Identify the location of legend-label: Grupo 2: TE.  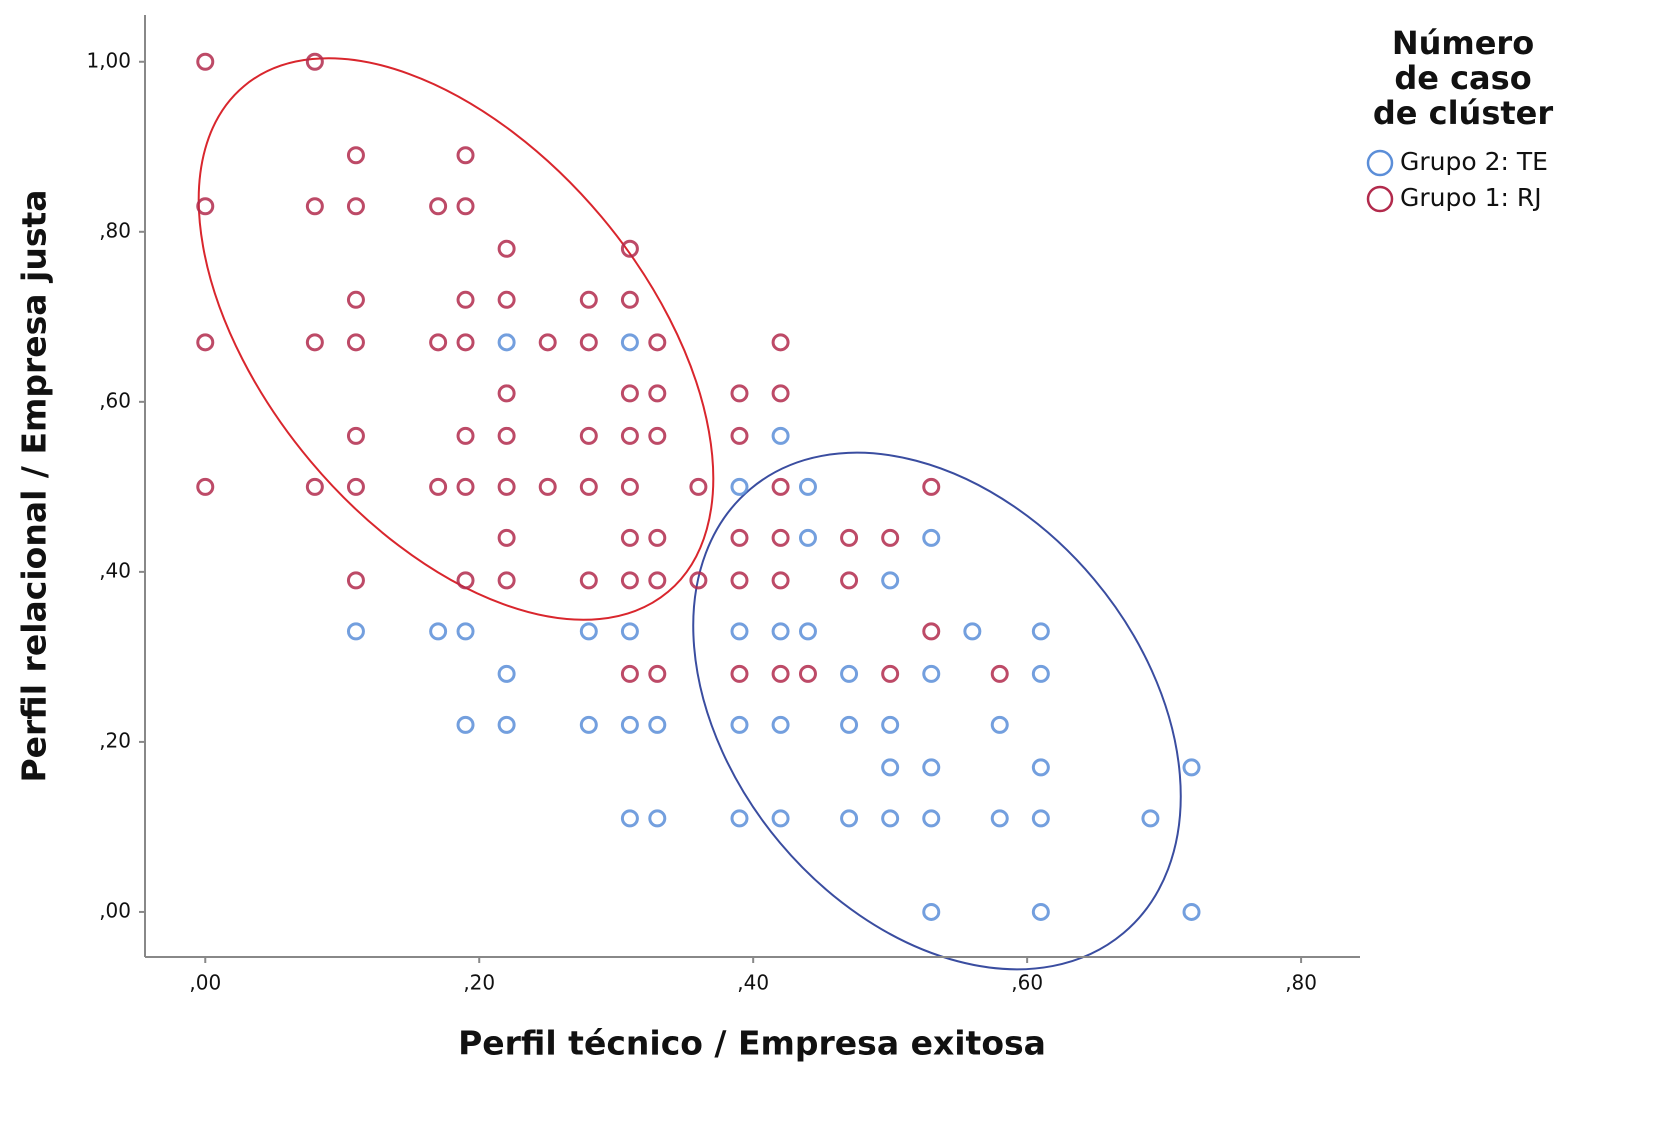
(1474, 161).